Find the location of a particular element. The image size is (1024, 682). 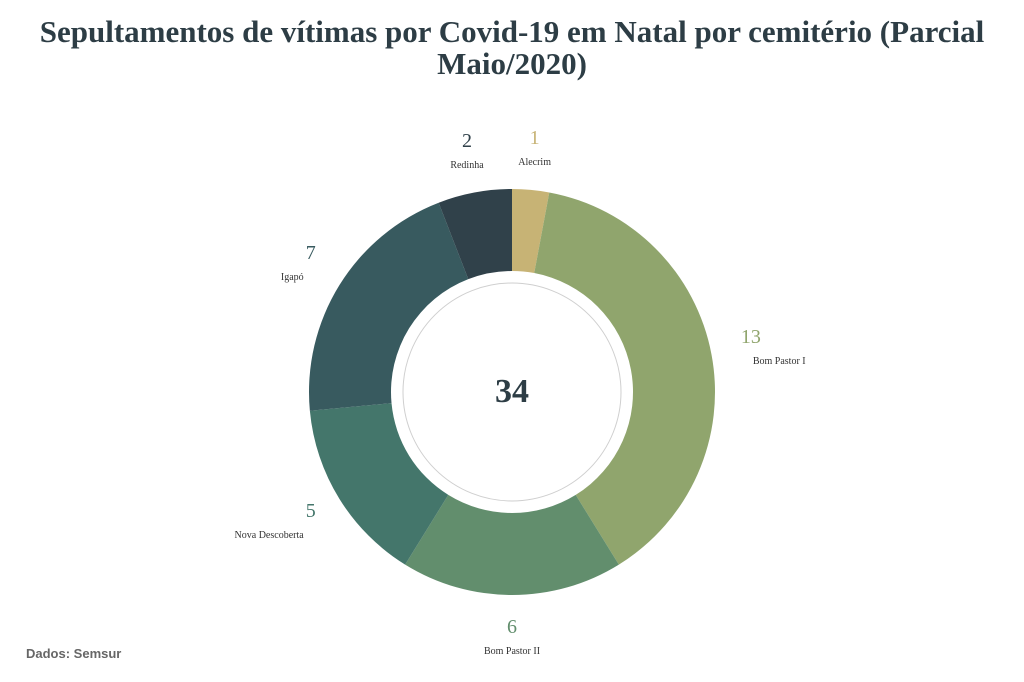

value-label-igapo: 7 is located at coordinates (311, 253).